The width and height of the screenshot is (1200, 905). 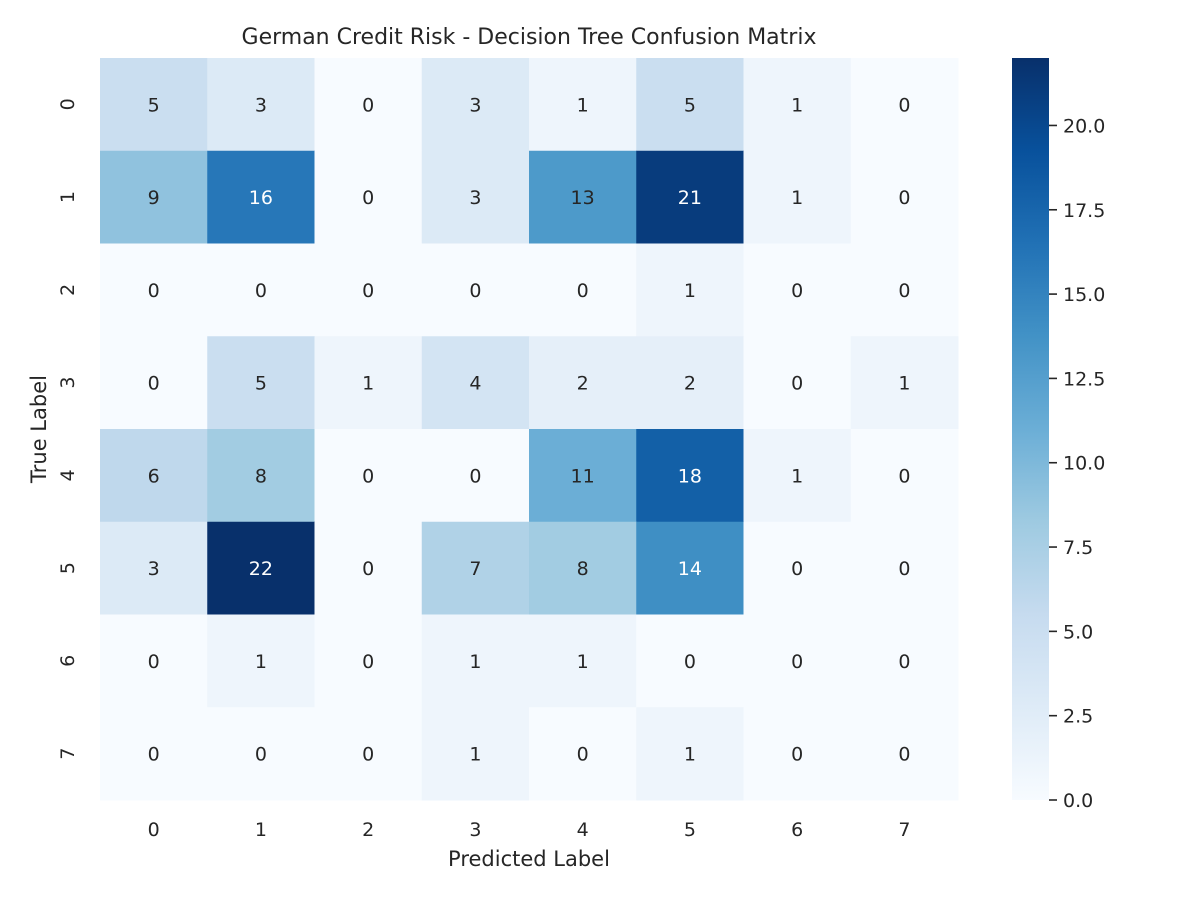 I want to click on cell-value-r0-c1: 3, so click(x=261, y=105).